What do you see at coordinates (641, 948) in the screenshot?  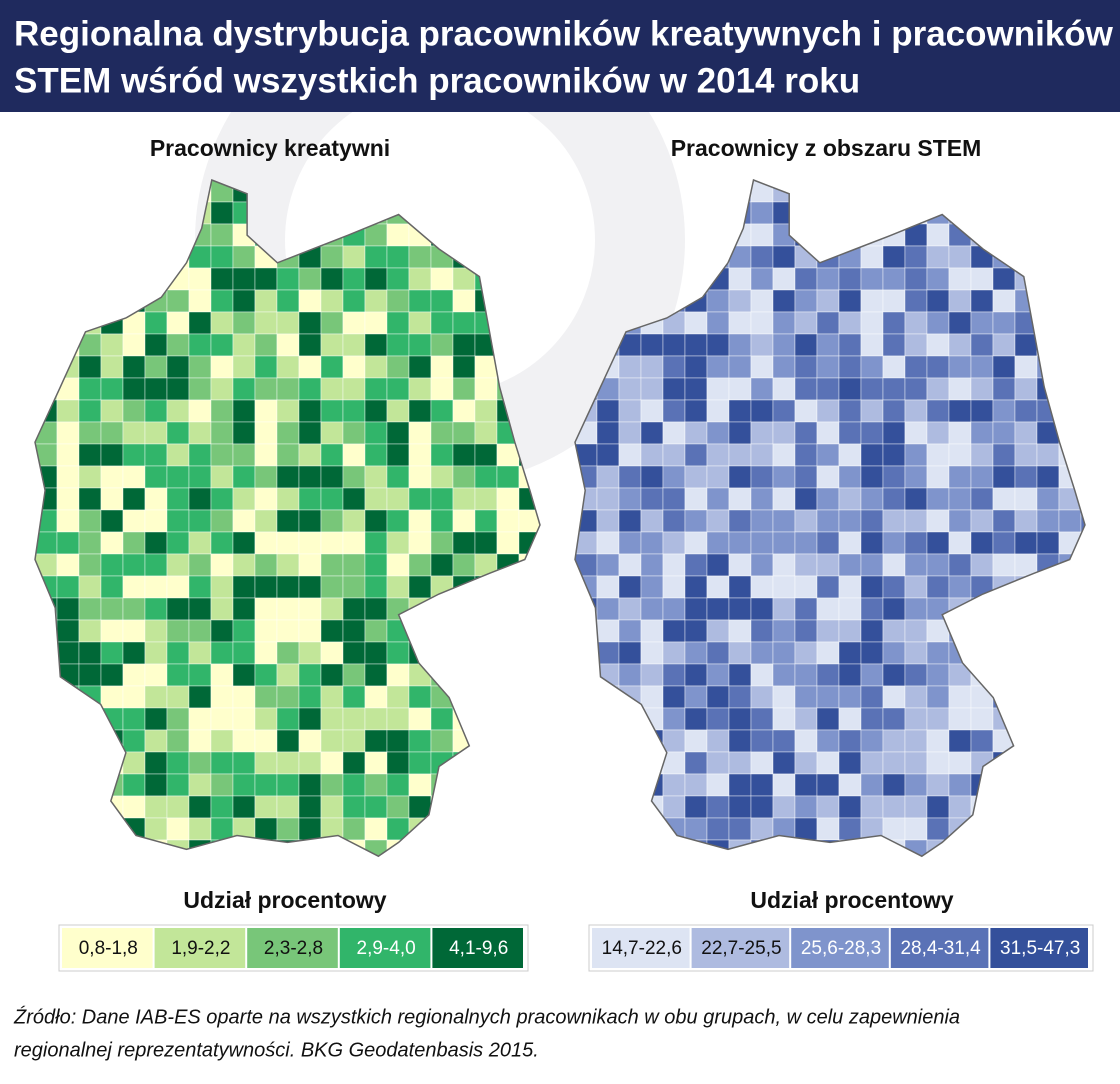 I see `legend-swatch` at bounding box center [641, 948].